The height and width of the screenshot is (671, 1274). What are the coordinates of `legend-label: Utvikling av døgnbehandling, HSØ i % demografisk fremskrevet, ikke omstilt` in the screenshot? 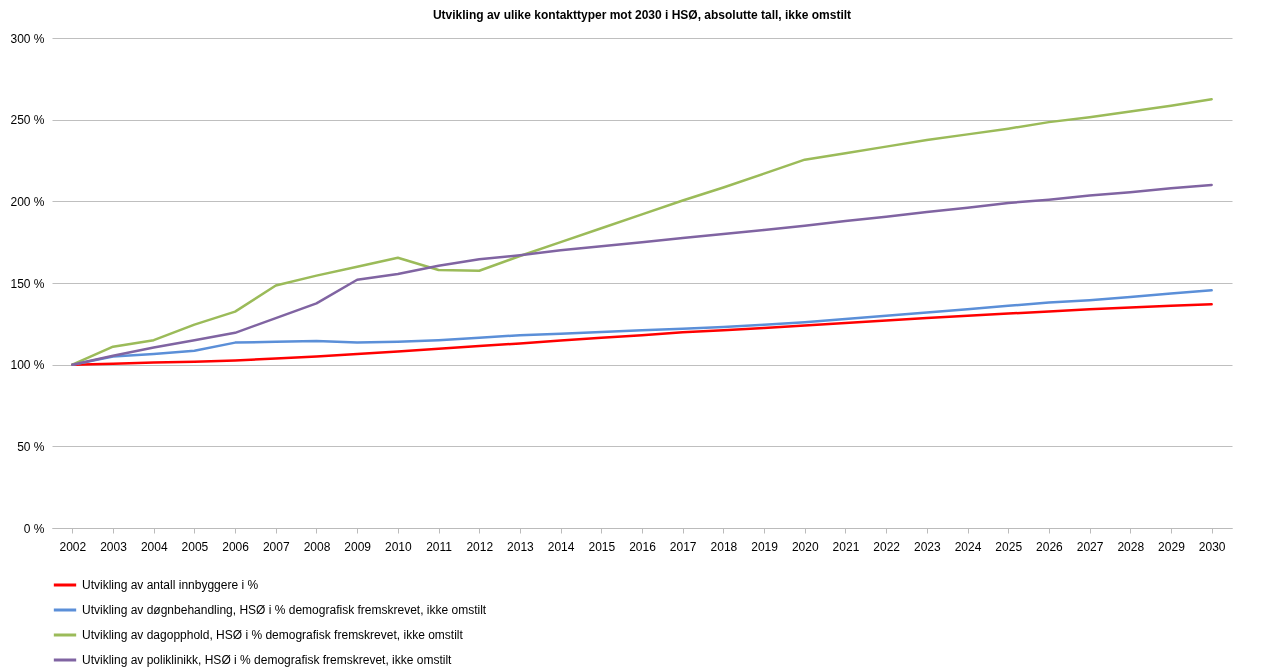 It's located at (284, 610).